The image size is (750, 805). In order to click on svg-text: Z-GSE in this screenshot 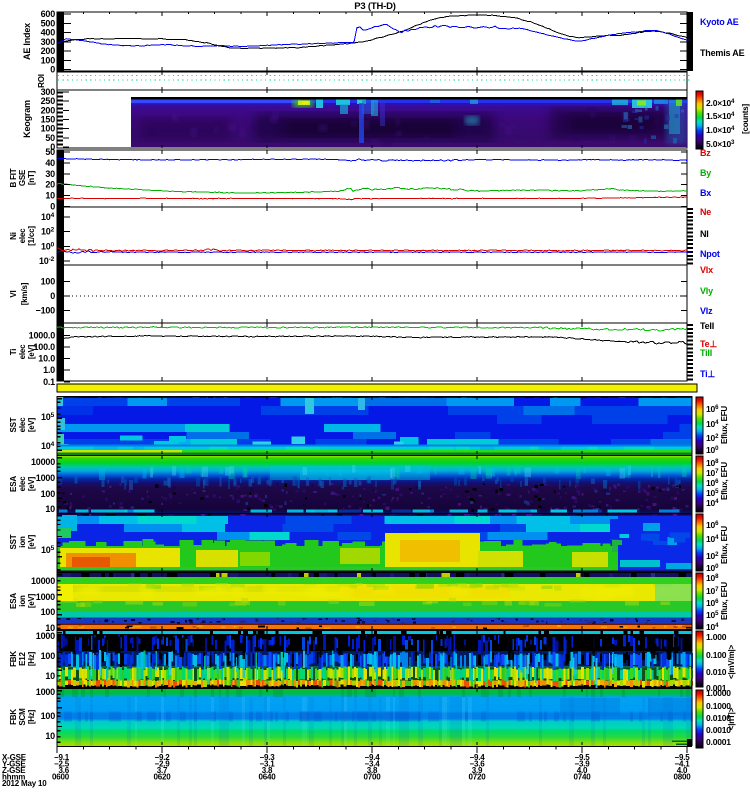, I will do `click(14, 770)`.